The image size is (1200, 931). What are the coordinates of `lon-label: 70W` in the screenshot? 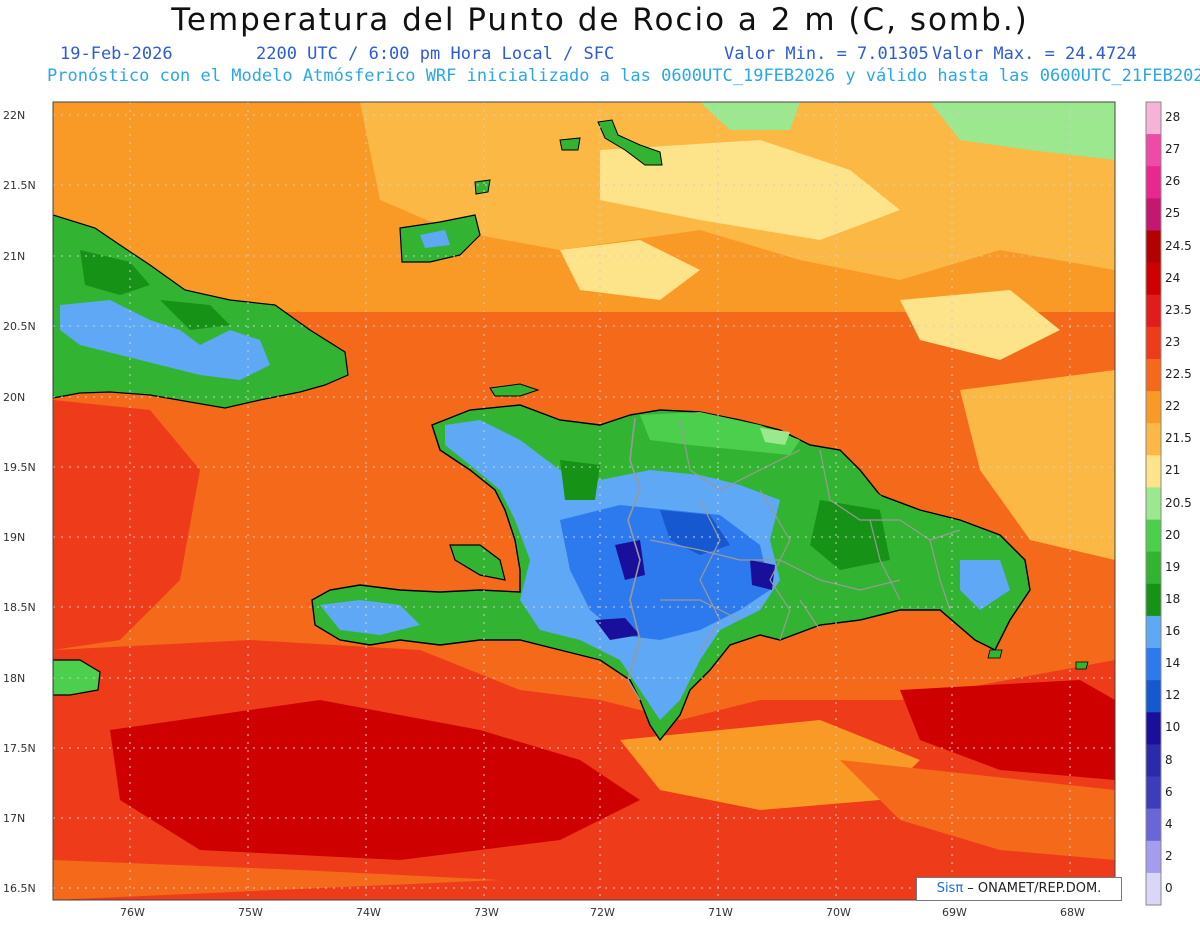 It's located at (838, 912).